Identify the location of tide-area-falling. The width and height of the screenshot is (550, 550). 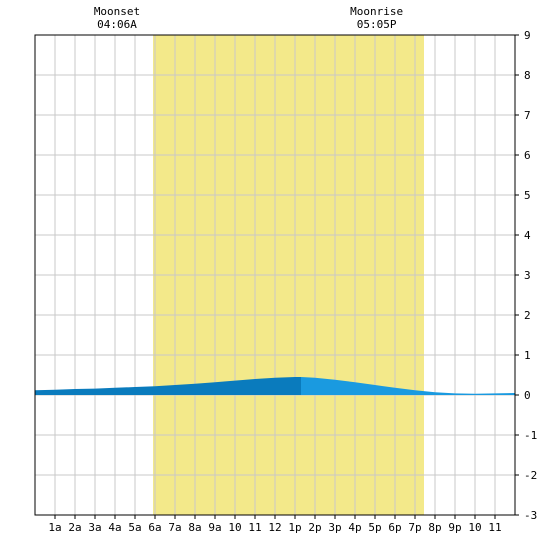
(408, 386).